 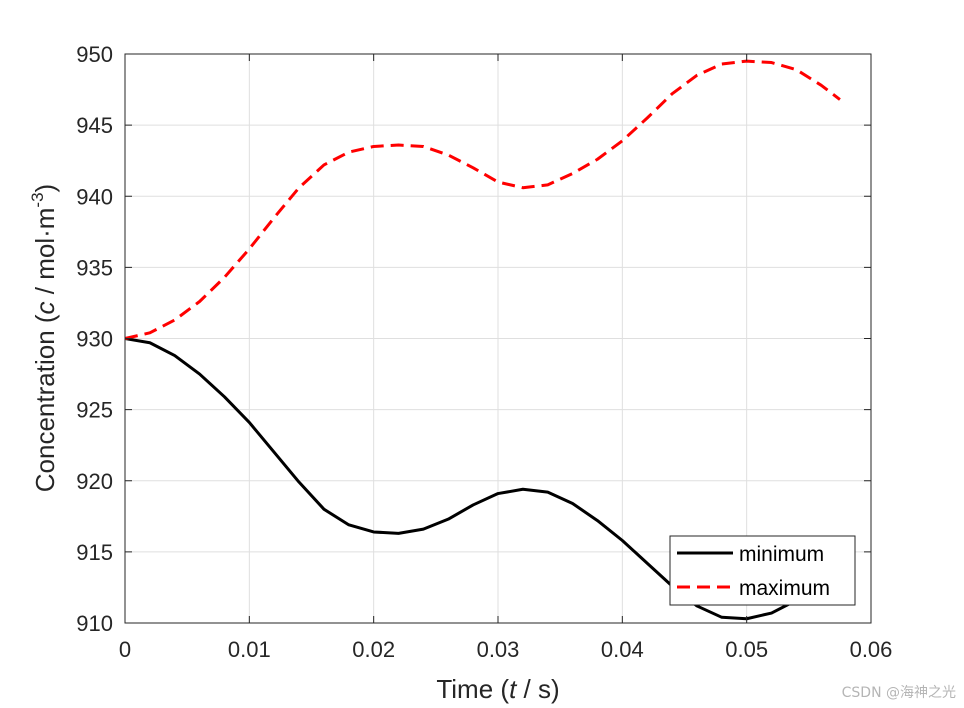 I want to click on x-tick-label: 0.01, so click(x=249, y=649).